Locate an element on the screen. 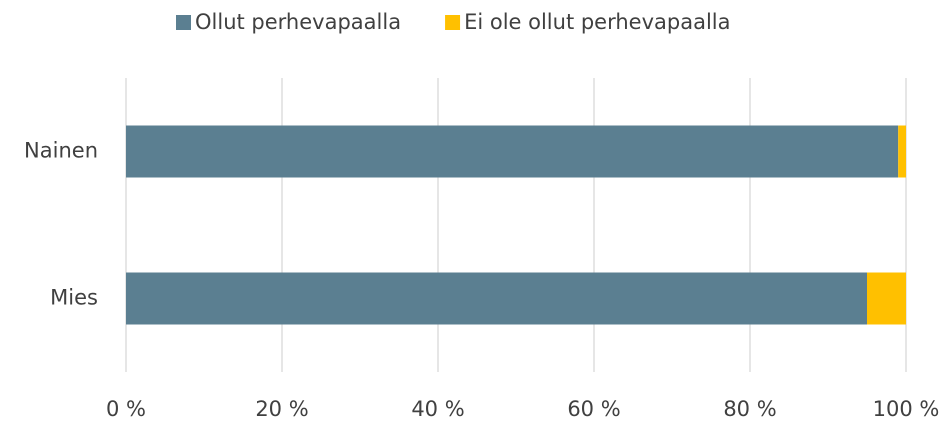 The image size is (945, 430). x-tick-label: 100 % is located at coordinates (906, 409).